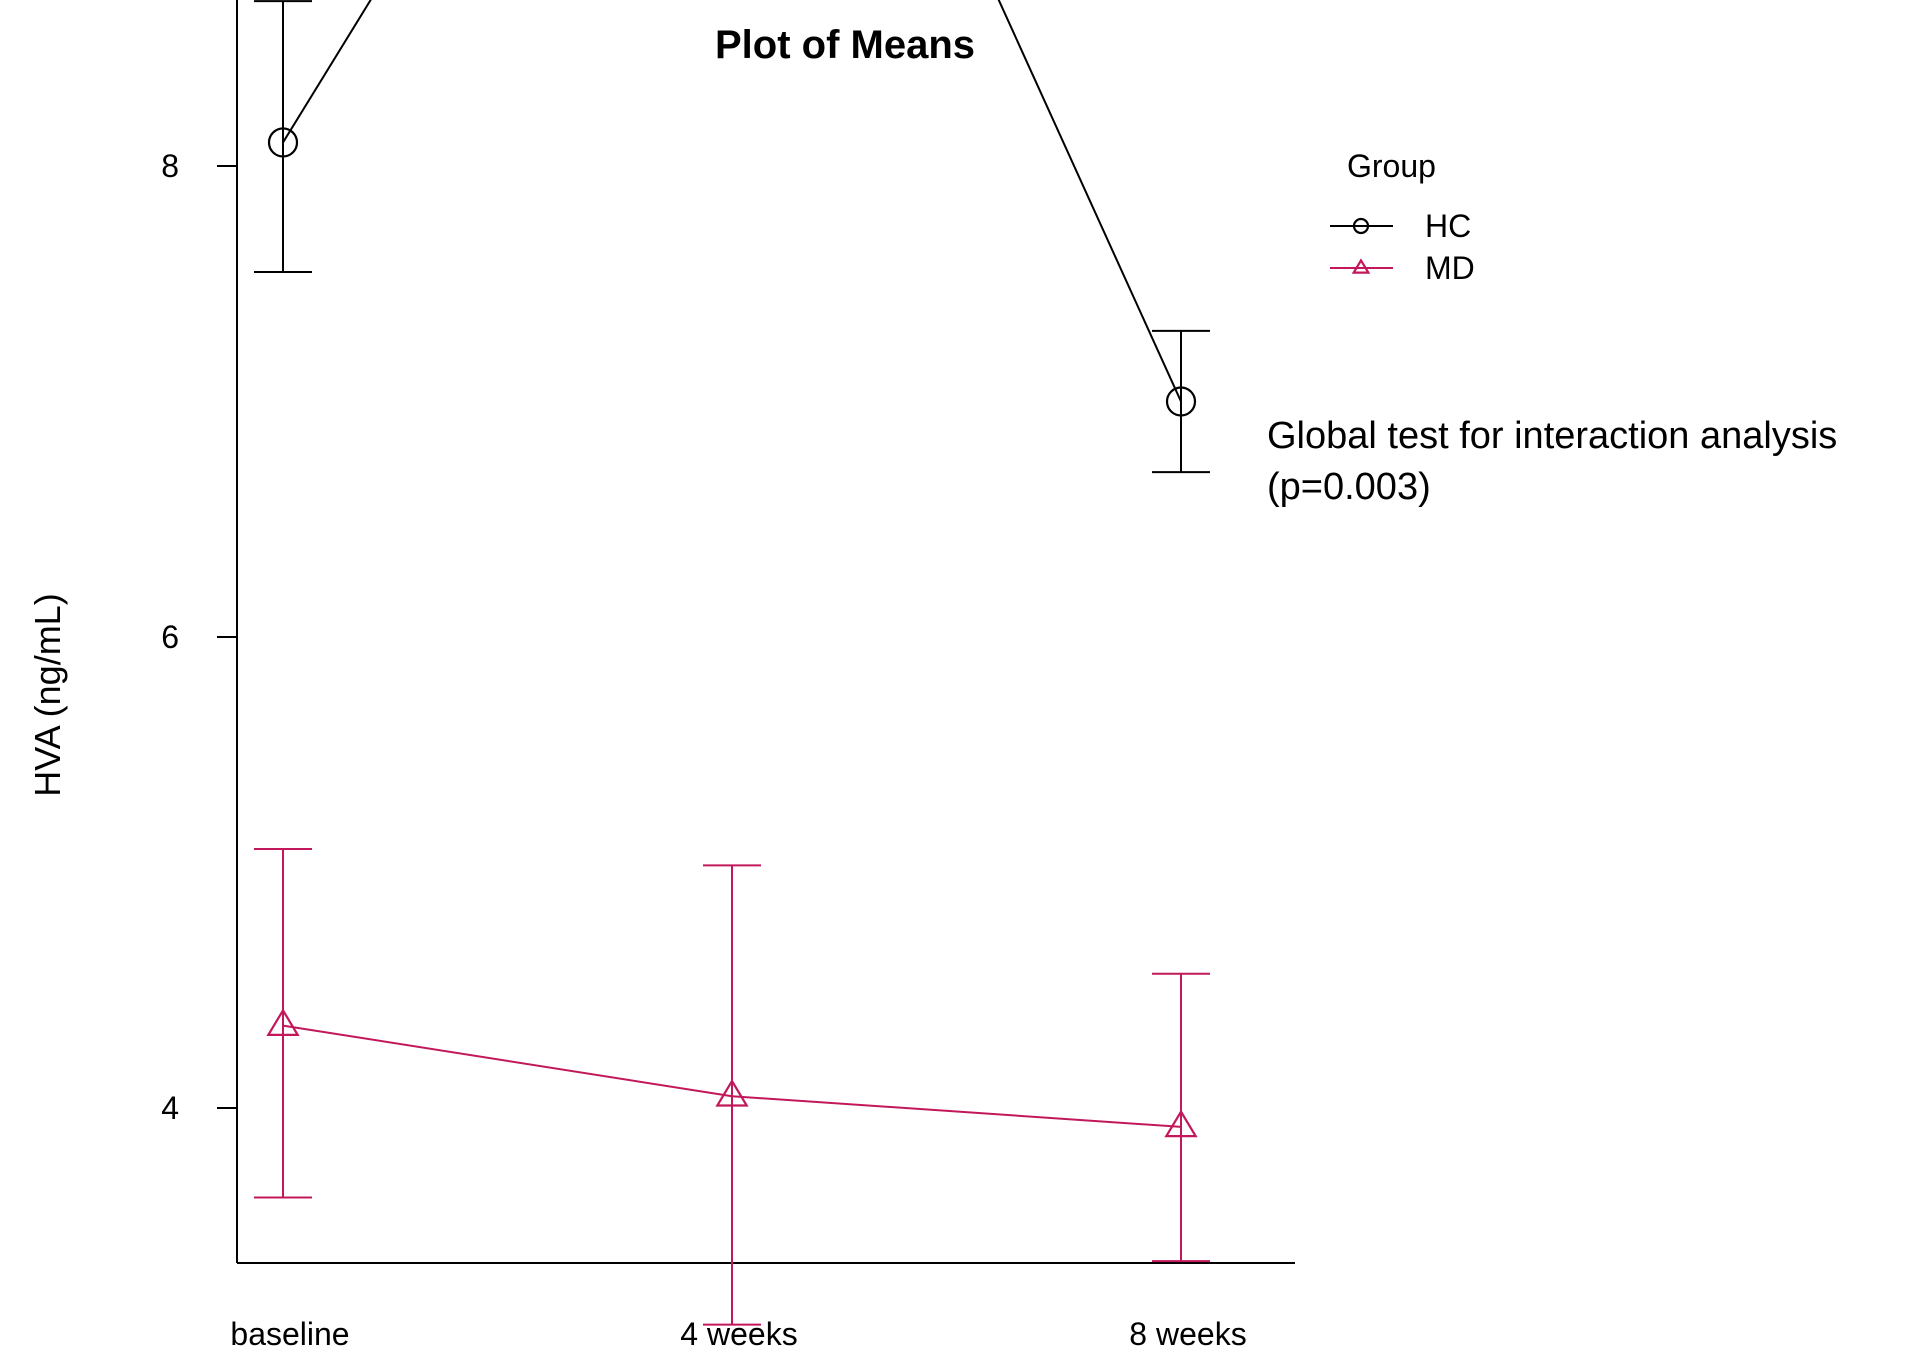 The height and width of the screenshot is (1364, 1917). I want to click on annotation-line-1: Global test for interaction analysis, so click(1552, 436).